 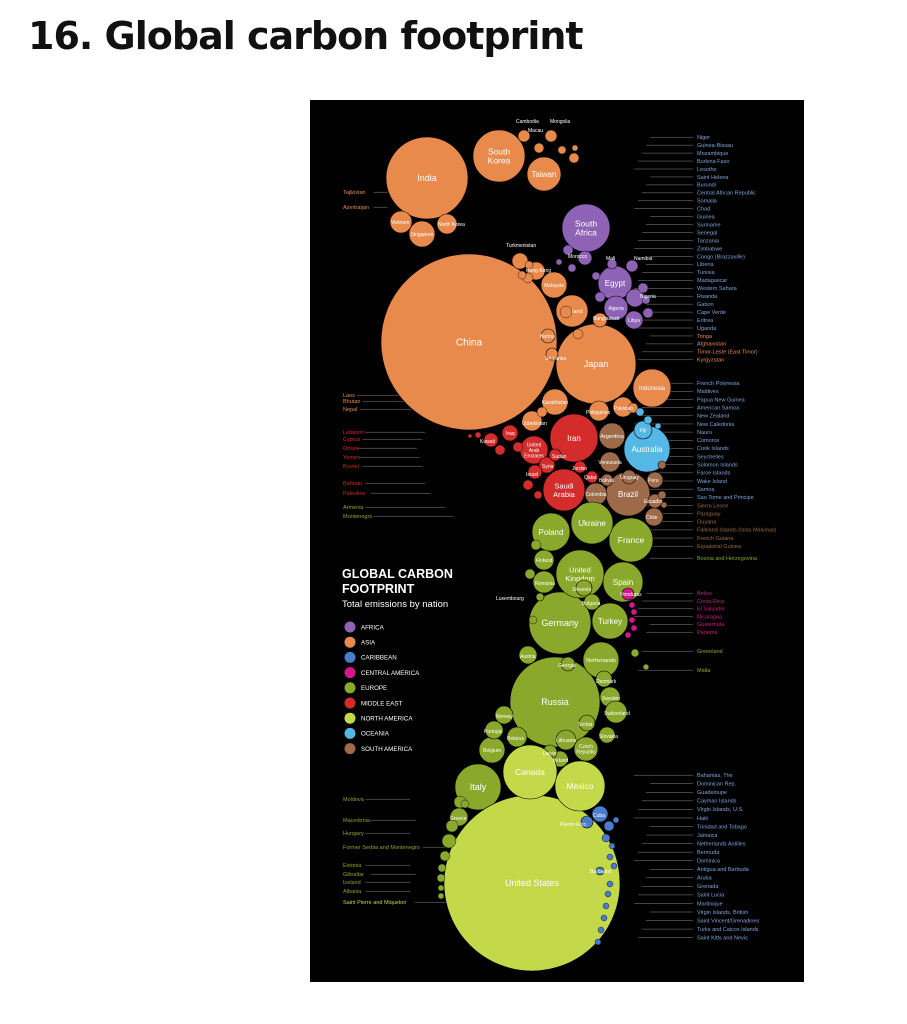 What do you see at coordinates (607, 735) in the screenshot?
I see `bubble-slovakia` at bounding box center [607, 735].